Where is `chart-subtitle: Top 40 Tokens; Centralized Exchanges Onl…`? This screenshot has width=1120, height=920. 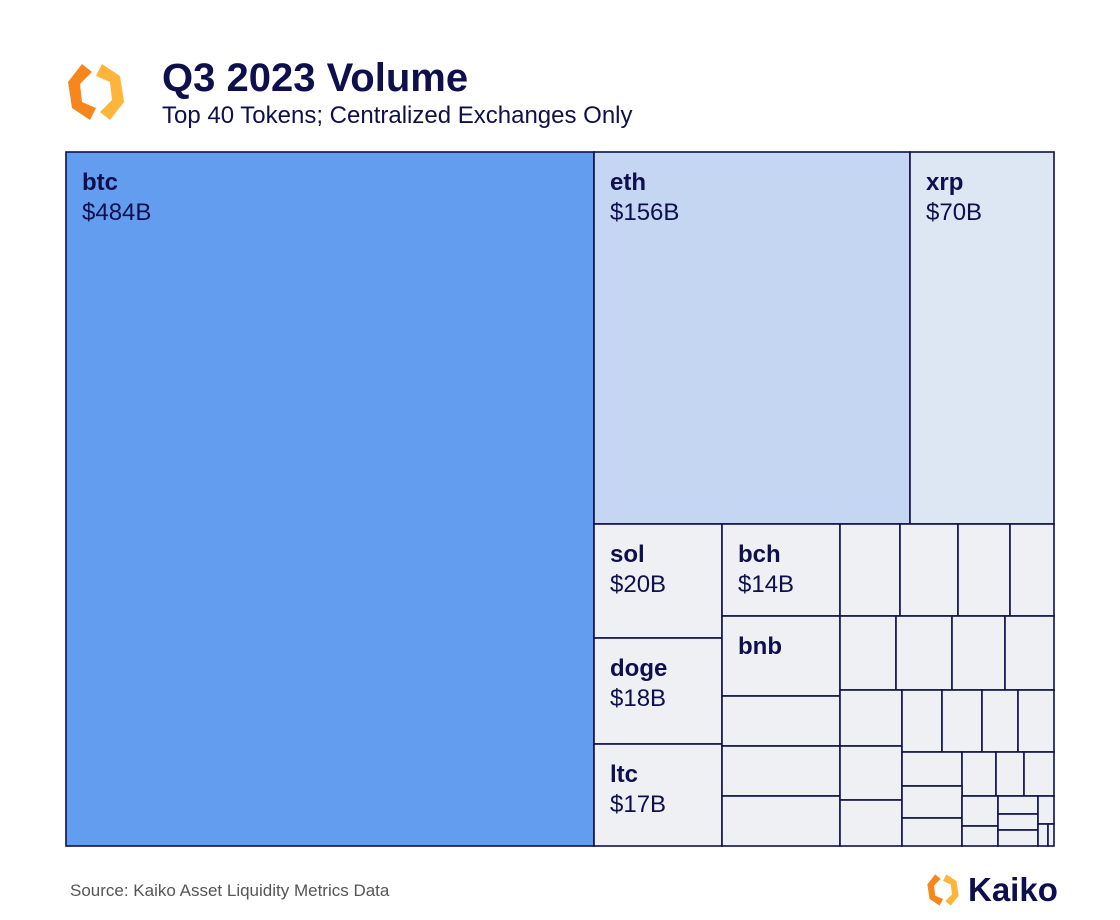 chart-subtitle: Top 40 Tokens; Centralized Exchanges Onl… is located at coordinates (397, 115).